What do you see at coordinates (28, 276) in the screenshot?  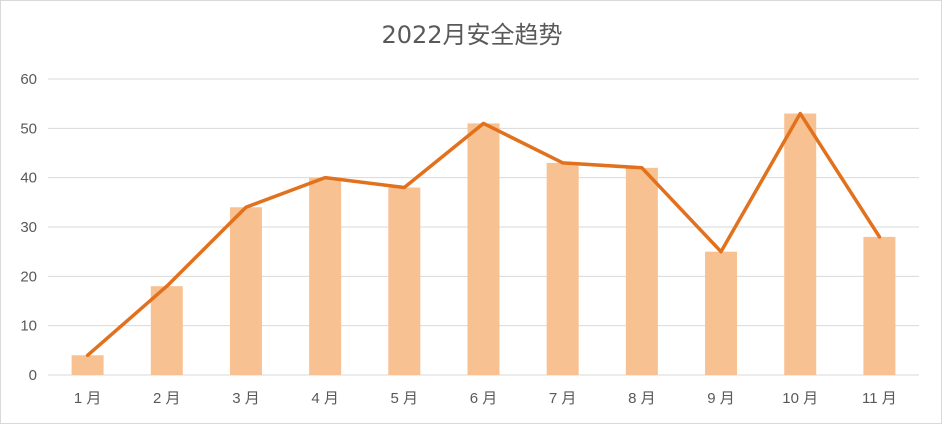 I see `y-tick-label: 20` at bounding box center [28, 276].